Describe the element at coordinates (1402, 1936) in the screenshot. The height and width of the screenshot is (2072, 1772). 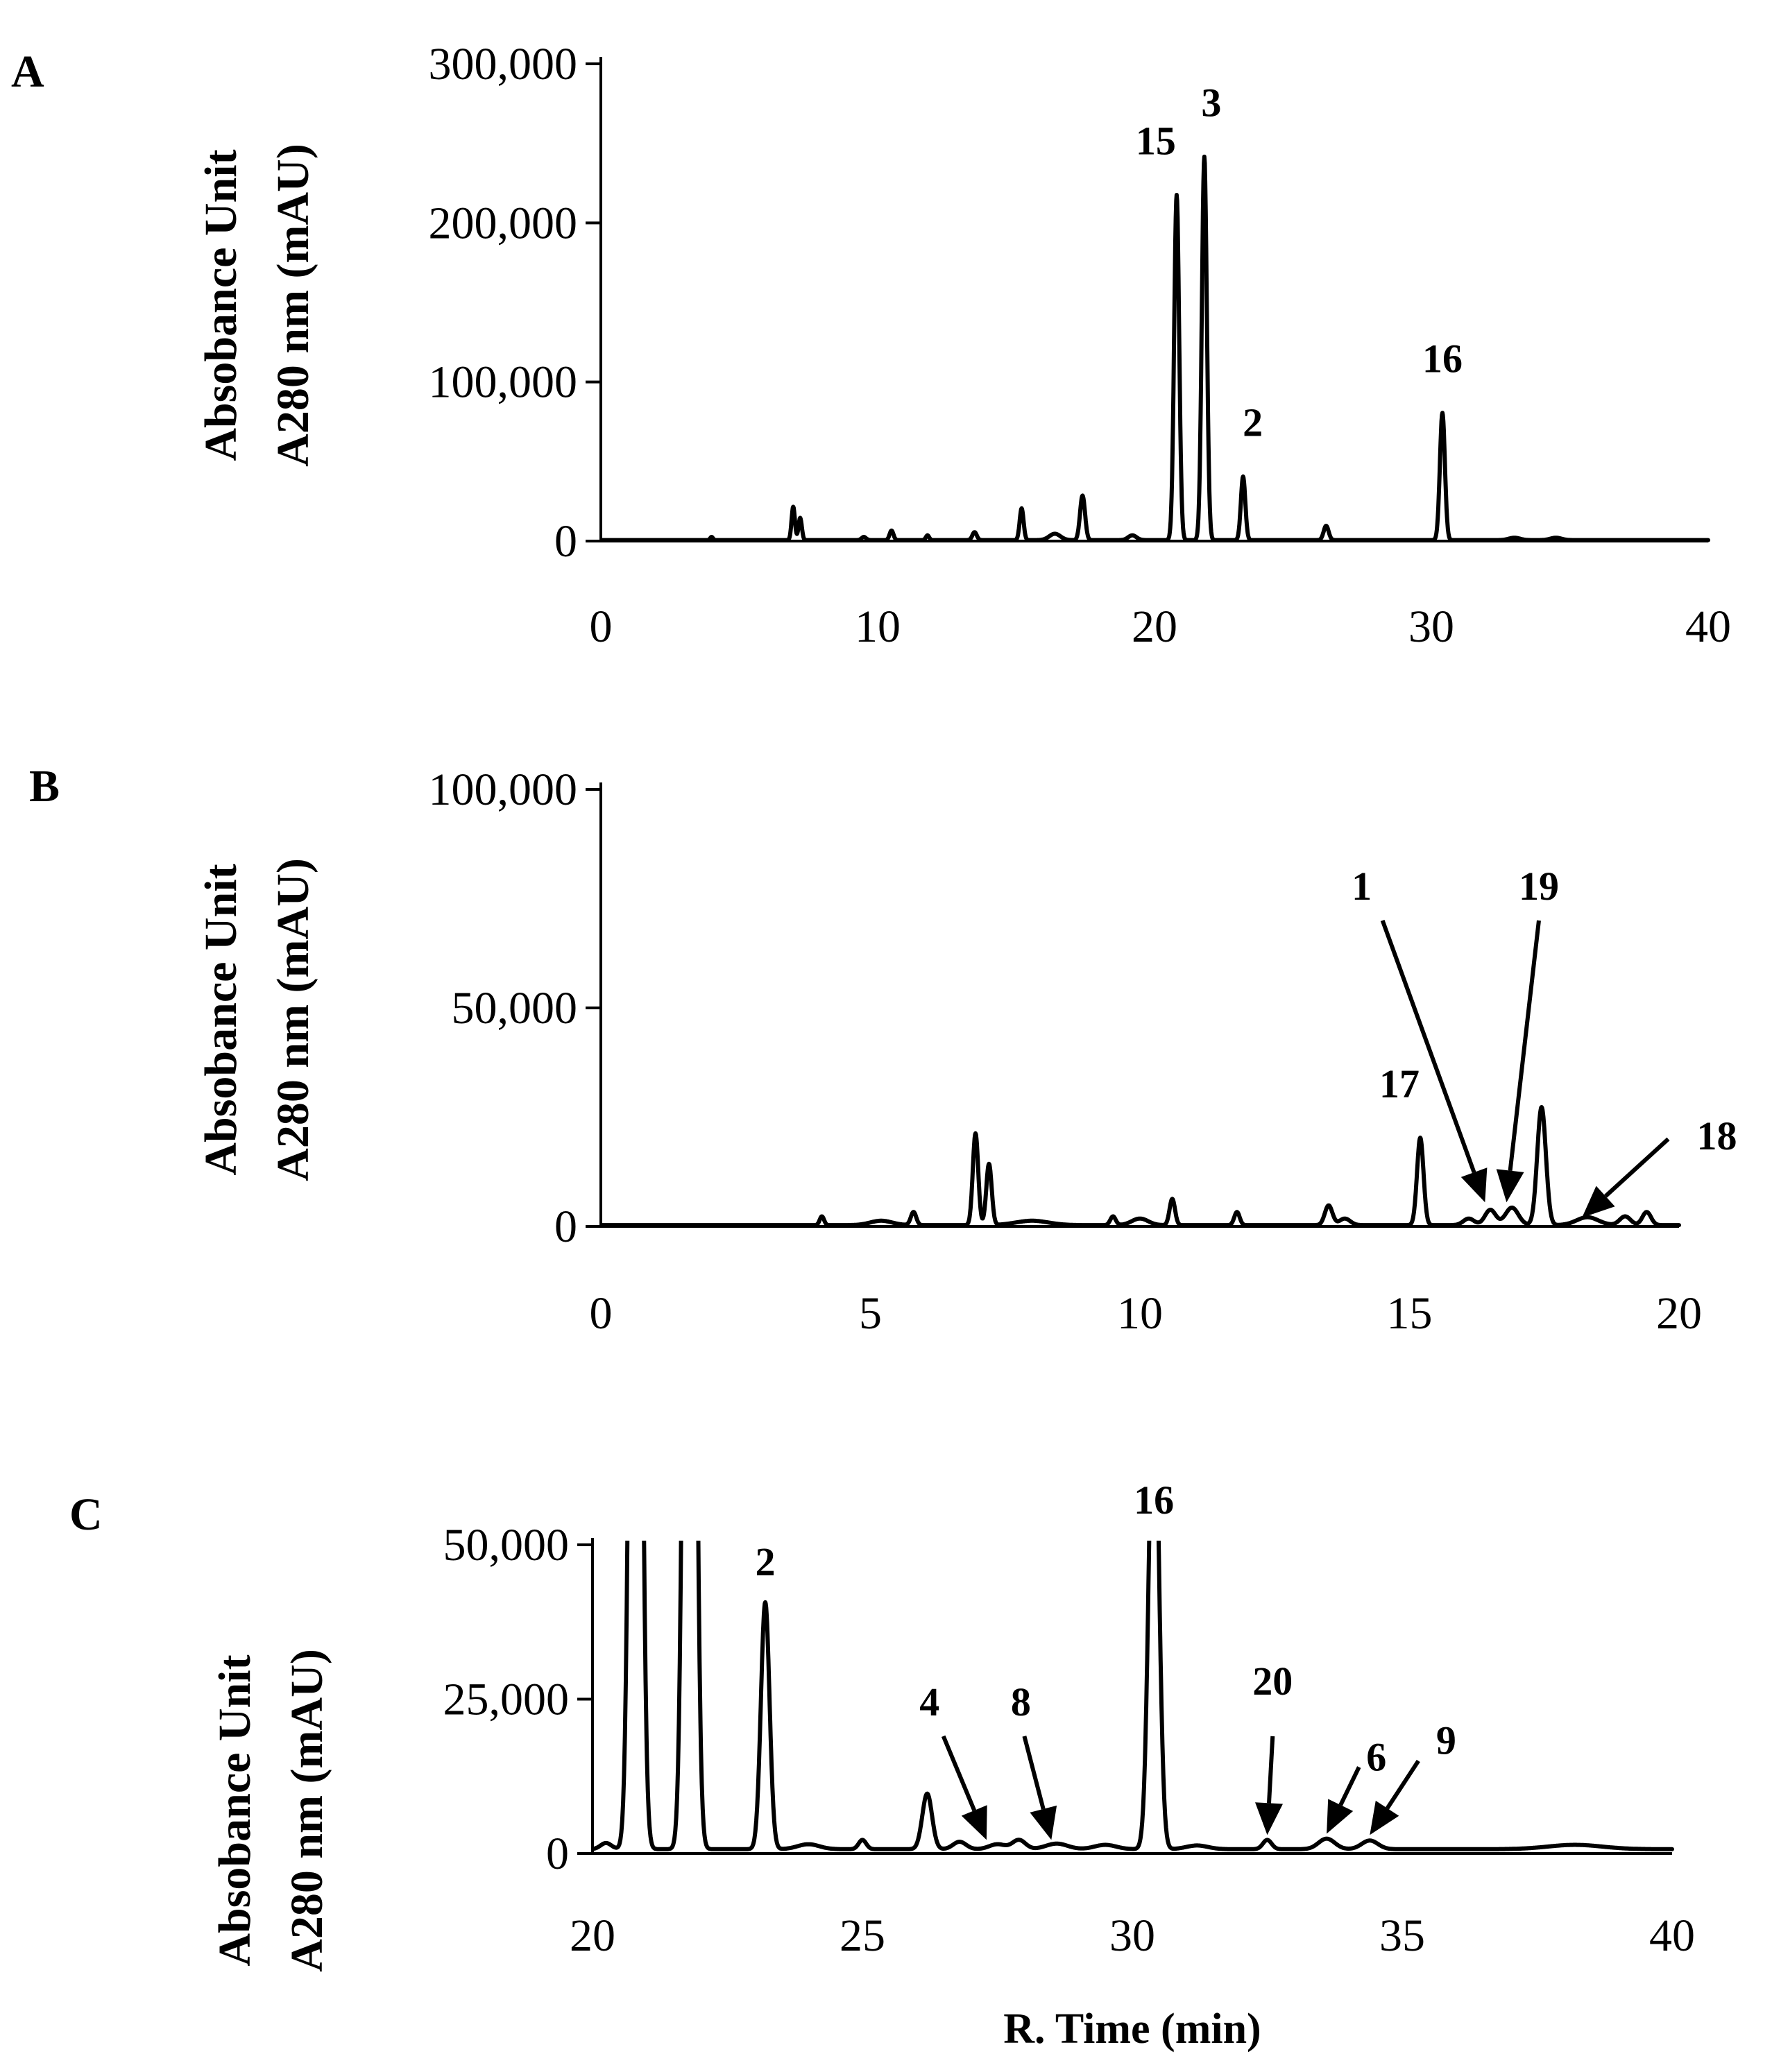
I see `x-tick-label: 35` at that location.